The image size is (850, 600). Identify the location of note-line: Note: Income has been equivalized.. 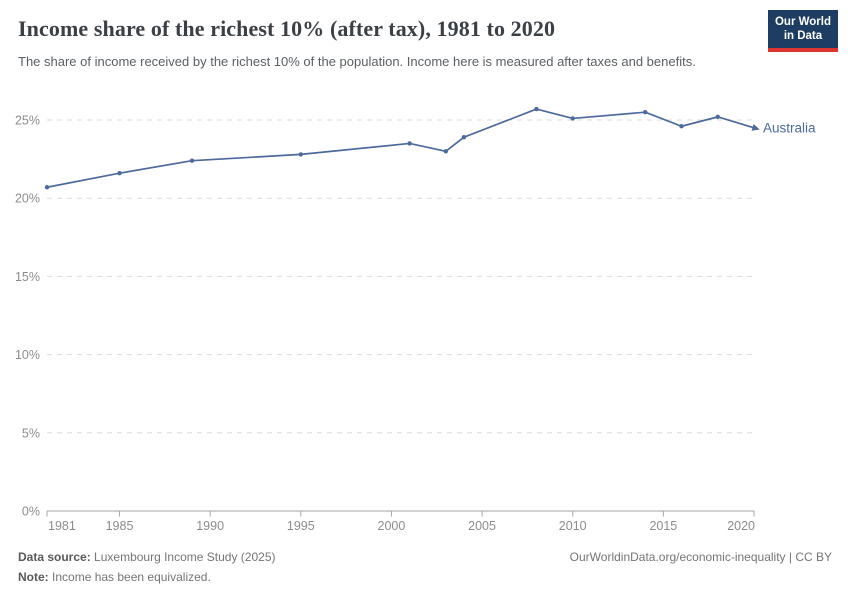
(425, 577).